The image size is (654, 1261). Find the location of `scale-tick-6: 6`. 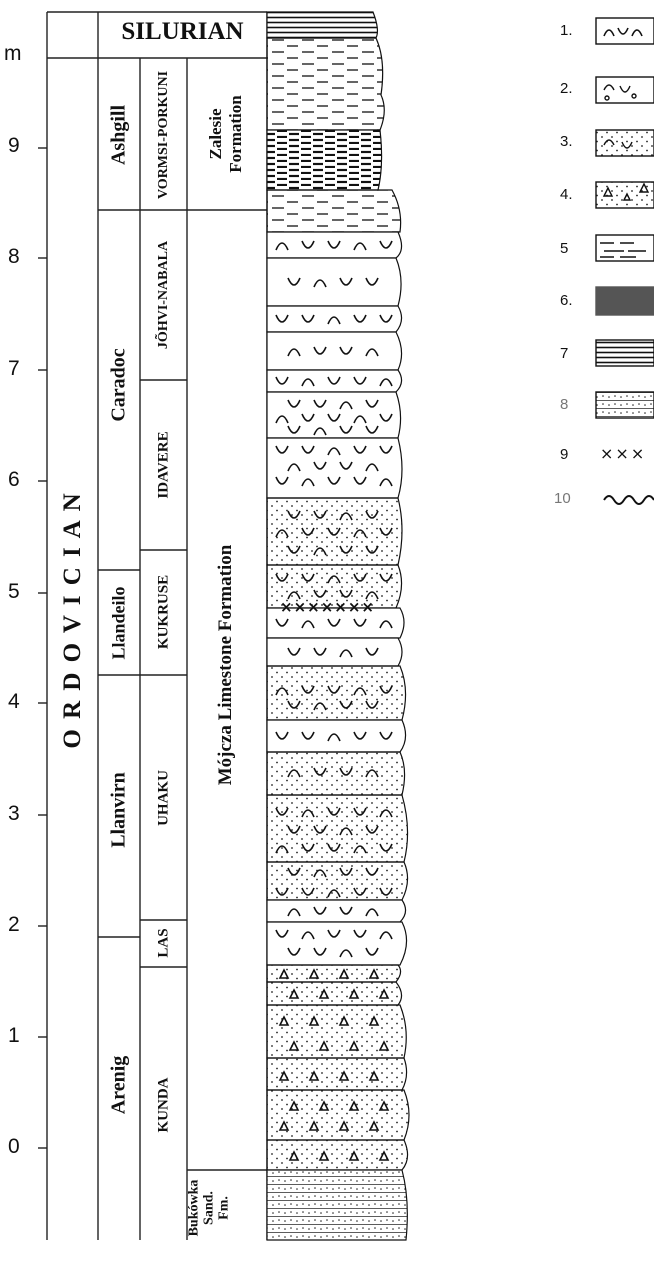

scale-tick-6: 6 is located at coordinates (14, 479).